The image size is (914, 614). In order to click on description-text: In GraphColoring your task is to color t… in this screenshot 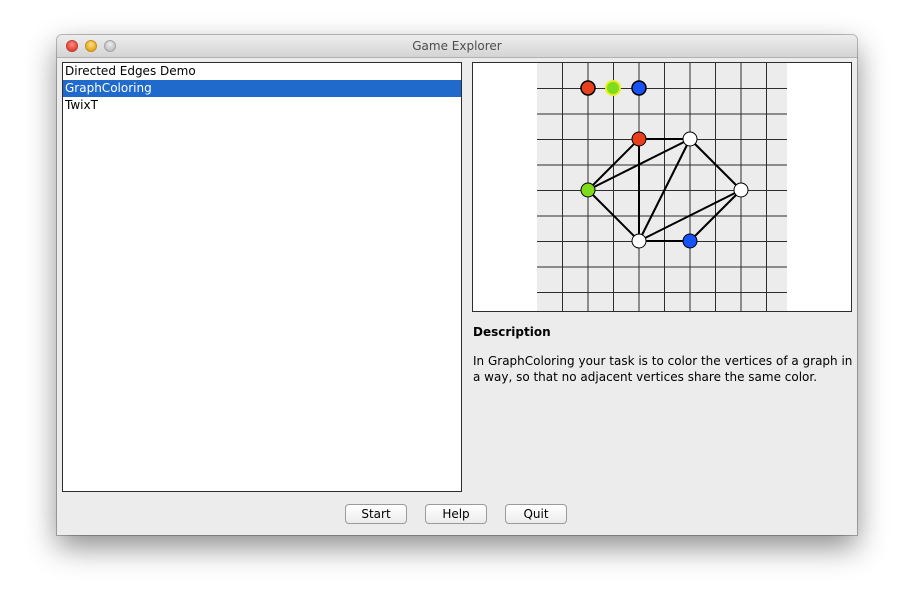, I will do `click(663, 369)`.